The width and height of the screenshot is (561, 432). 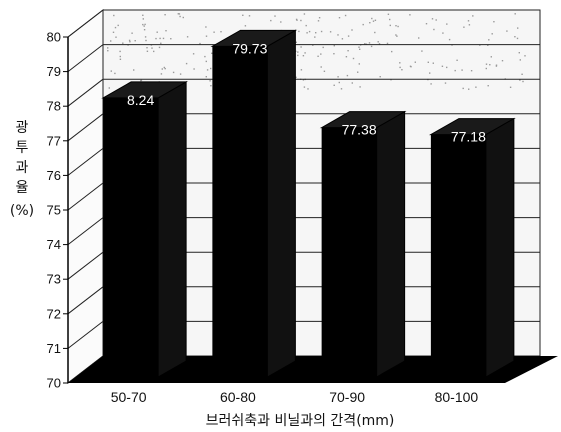 What do you see at coordinates (238, 397) in the screenshot?
I see `x-tick-label: 60-80` at bounding box center [238, 397].